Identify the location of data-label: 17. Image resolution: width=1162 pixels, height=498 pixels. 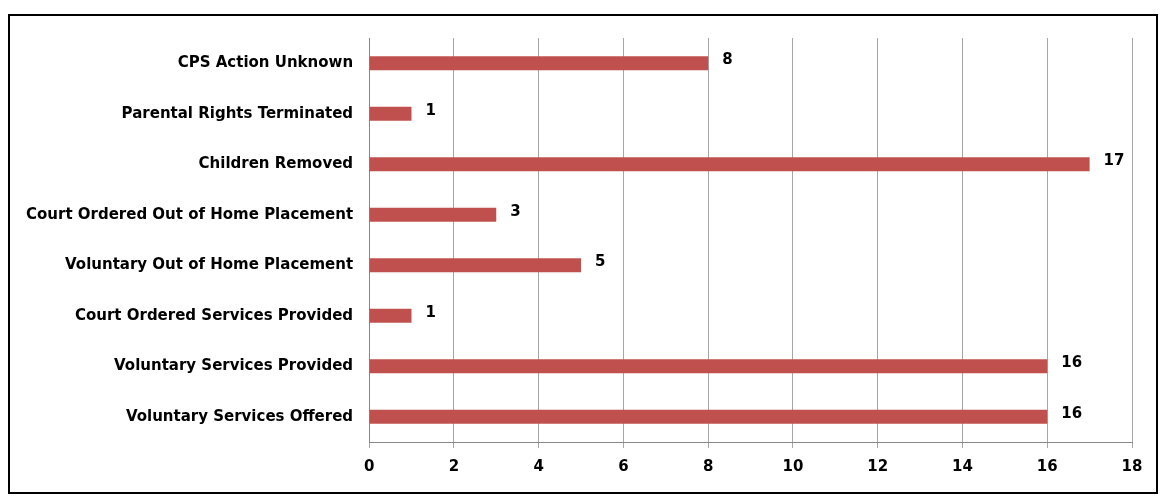
(1114, 160).